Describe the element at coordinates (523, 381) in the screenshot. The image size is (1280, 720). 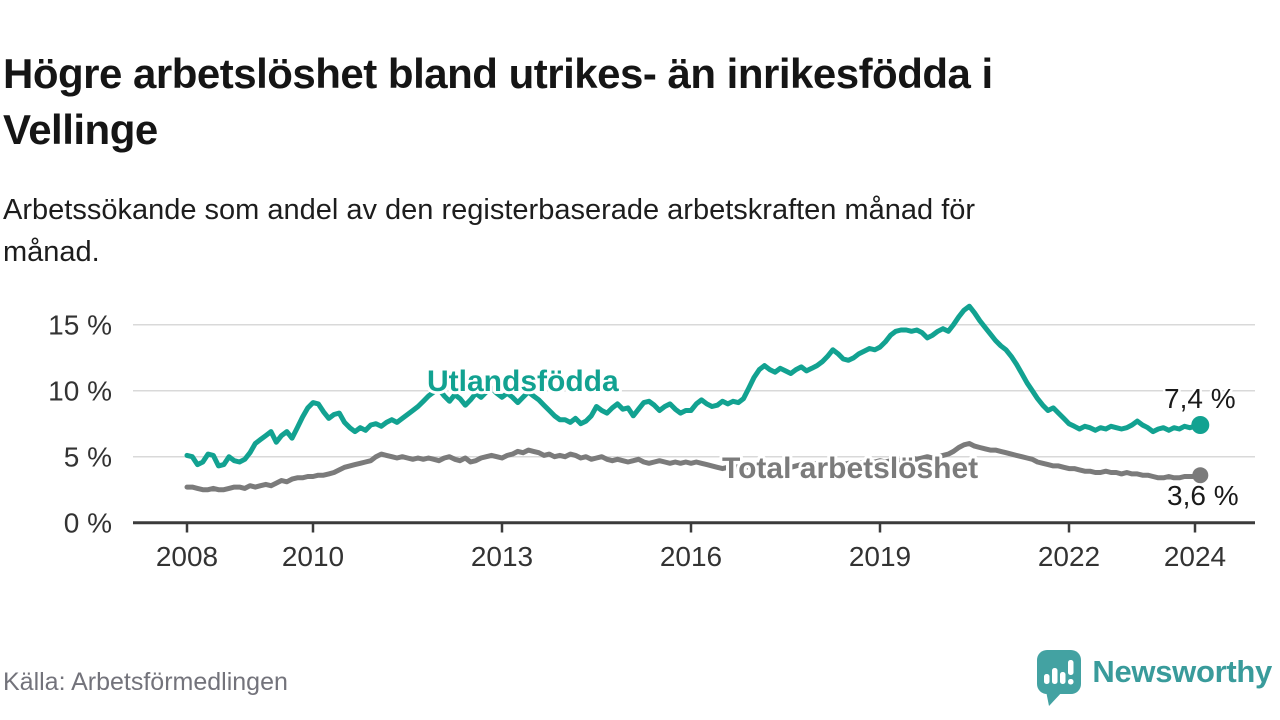
I see `series-label-utlandsfodda: Utlandsfödda` at that location.